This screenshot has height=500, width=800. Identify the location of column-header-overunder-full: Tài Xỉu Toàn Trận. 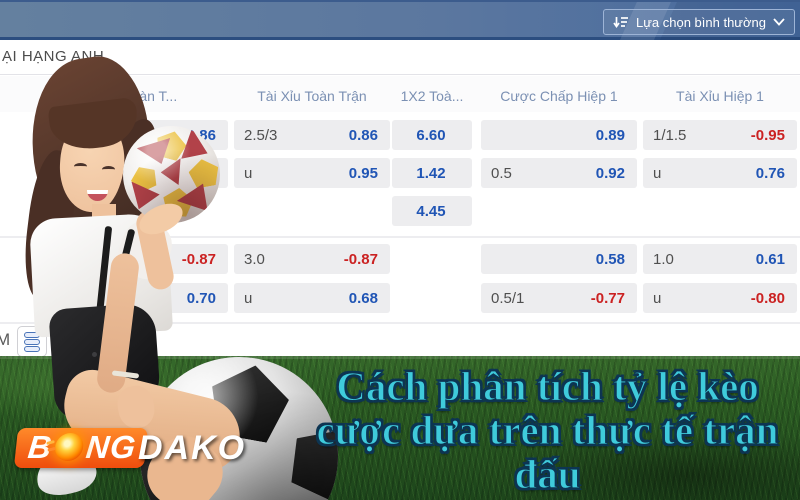
(312, 96).